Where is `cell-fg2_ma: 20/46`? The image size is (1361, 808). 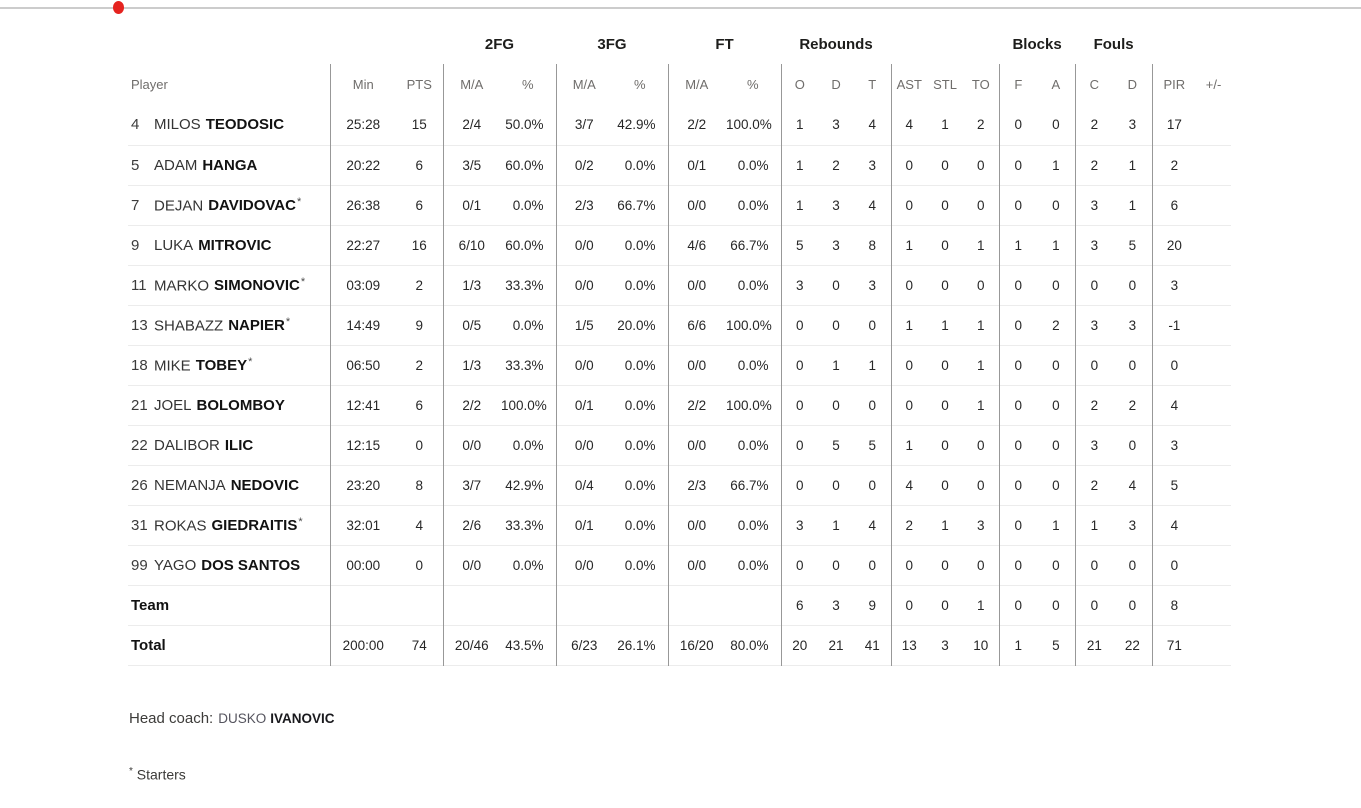
cell-fg2_ma: 20/46 is located at coordinates (471, 645).